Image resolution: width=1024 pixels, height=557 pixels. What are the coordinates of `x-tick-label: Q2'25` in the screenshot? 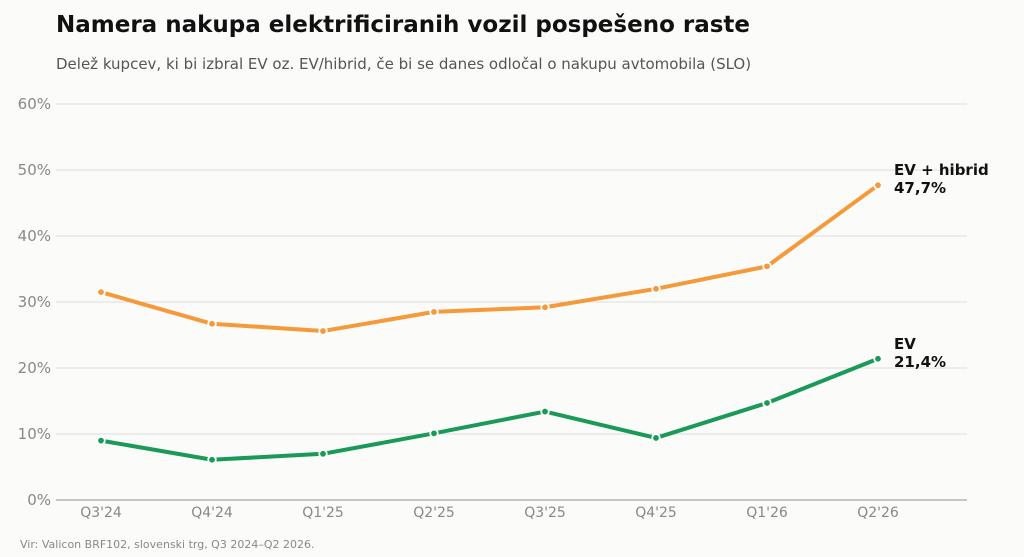 It's located at (434, 513).